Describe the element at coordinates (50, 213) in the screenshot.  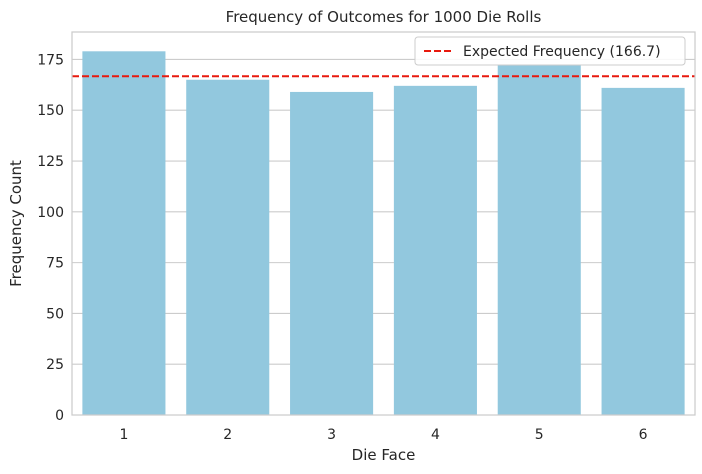
I see `y-tick-label: 100` at that location.